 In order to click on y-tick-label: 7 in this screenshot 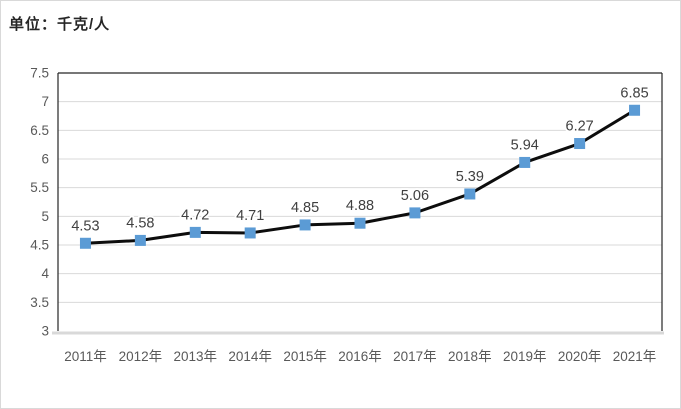, I will do `click(45, 101)`.